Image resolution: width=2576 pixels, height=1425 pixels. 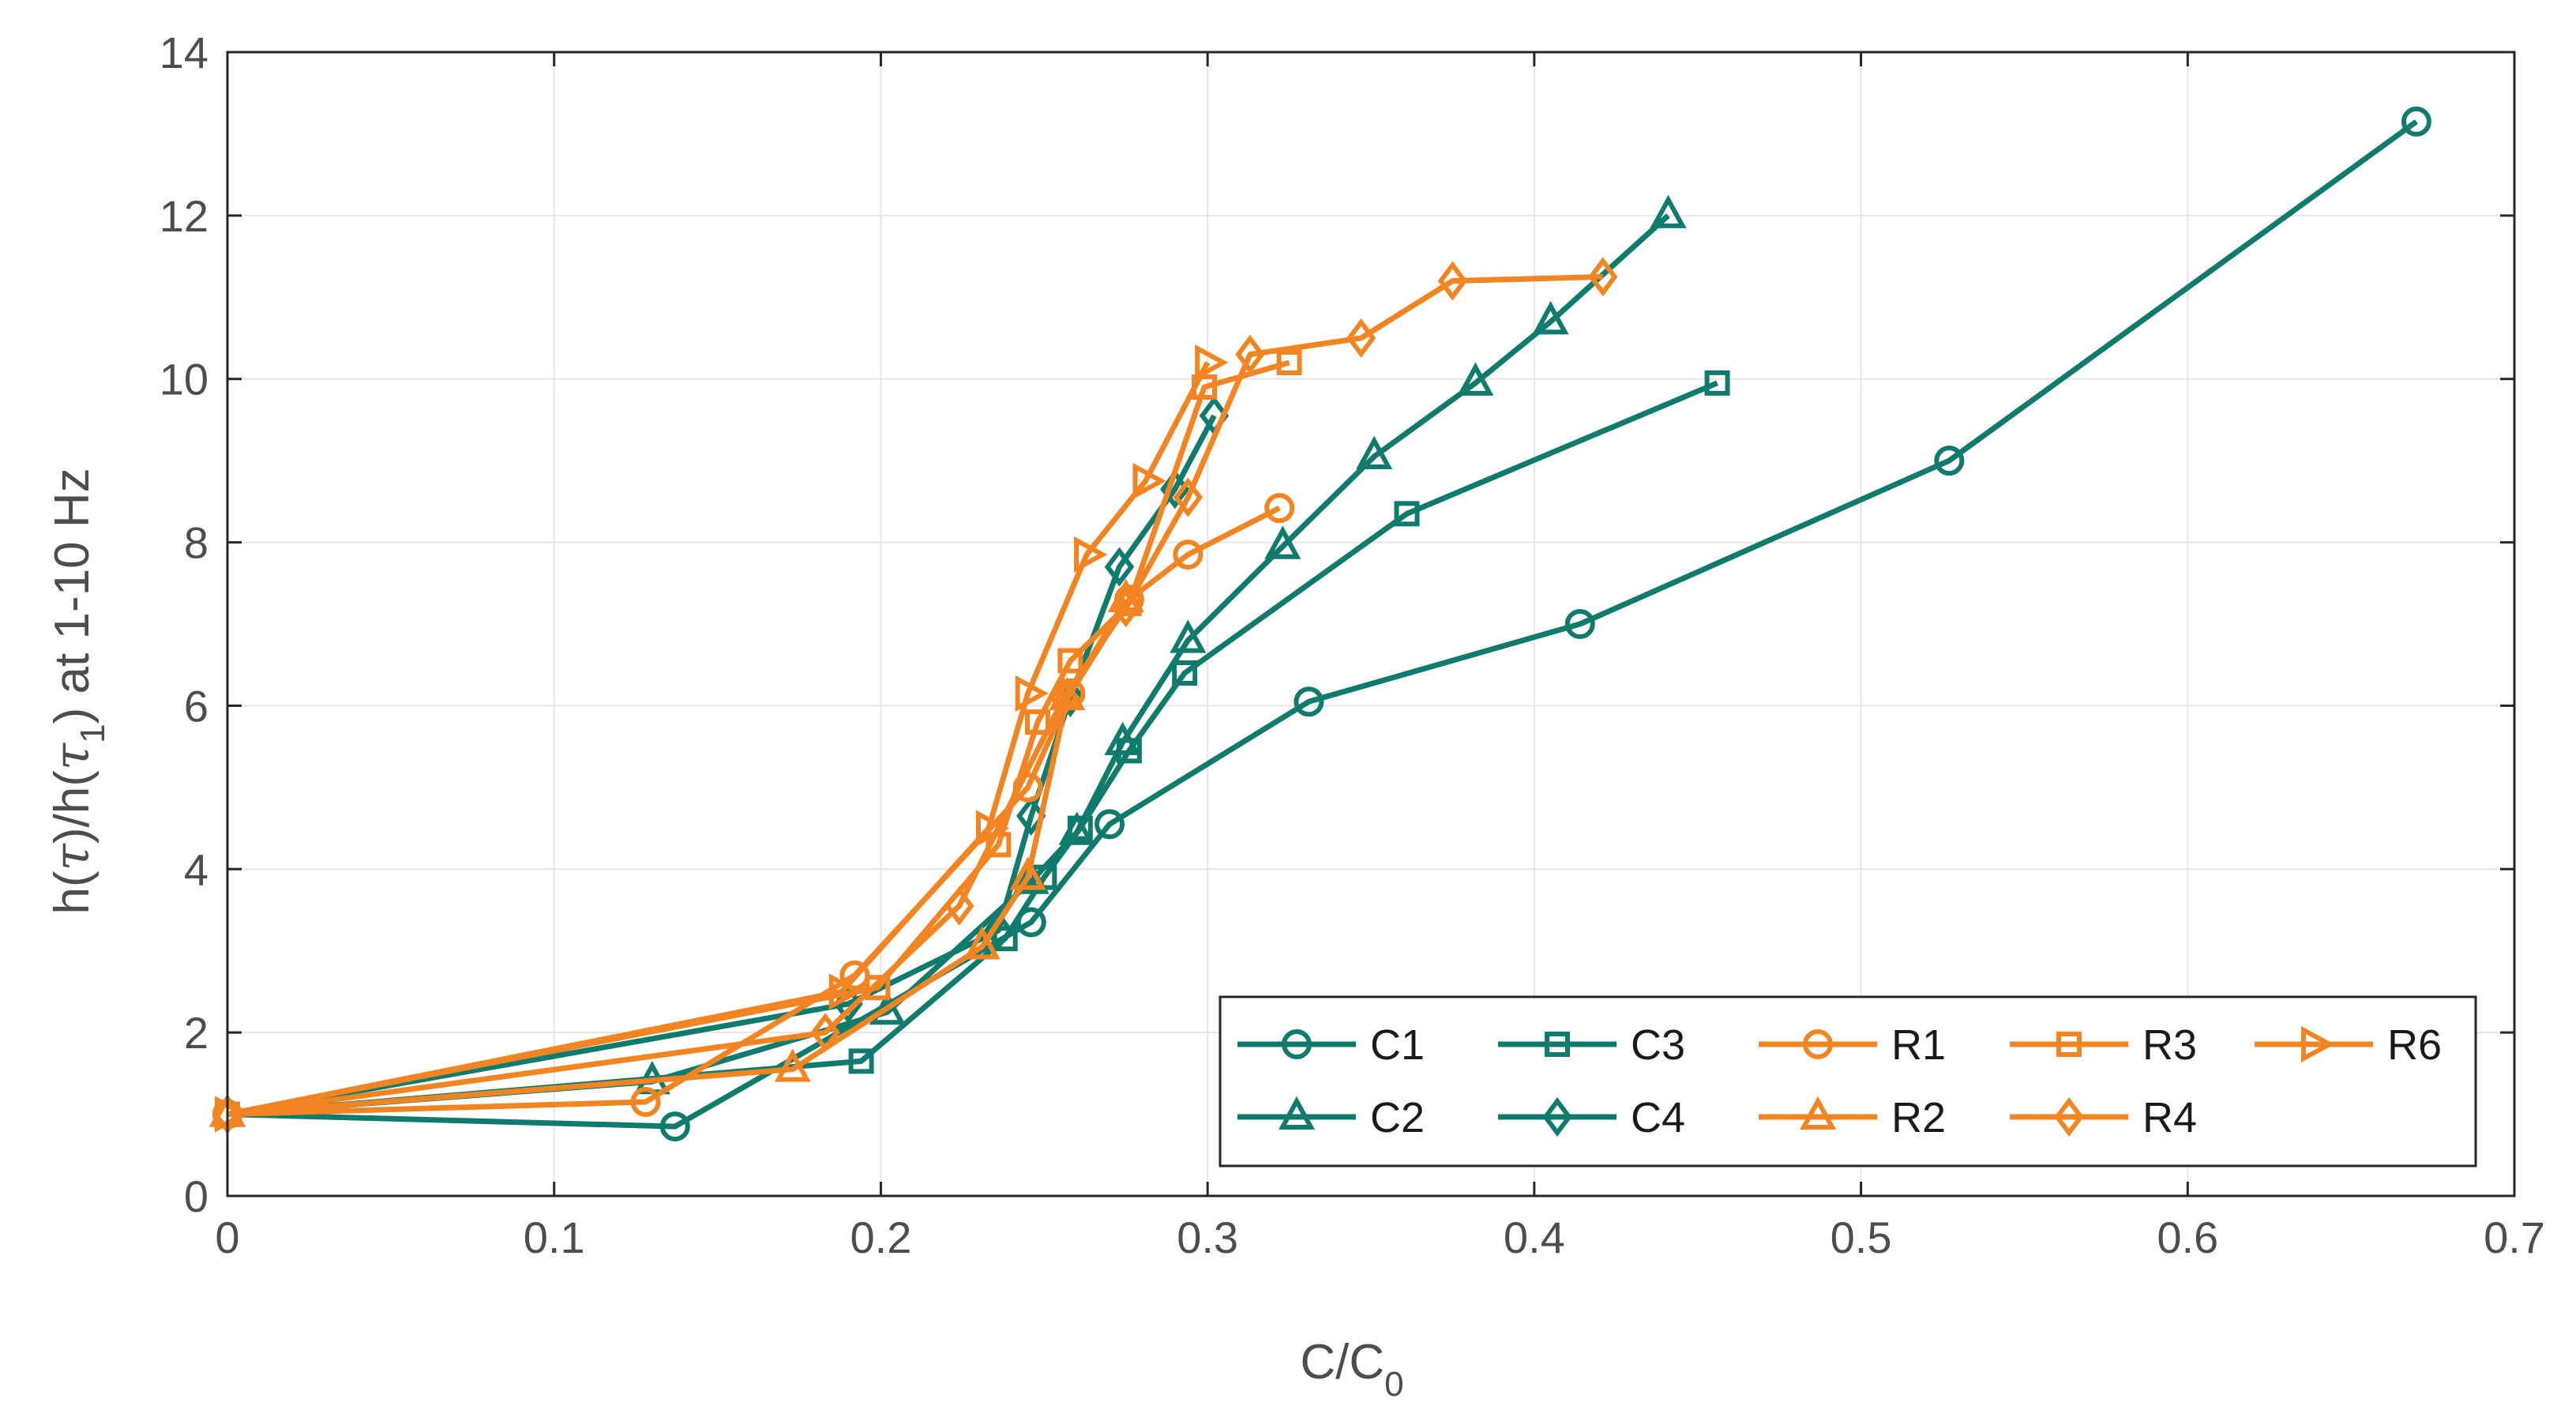 What do you see at coordinates (184, 216) in the screenshot?
I see `y-tick-label: 12` at bounding box center [184, 216].